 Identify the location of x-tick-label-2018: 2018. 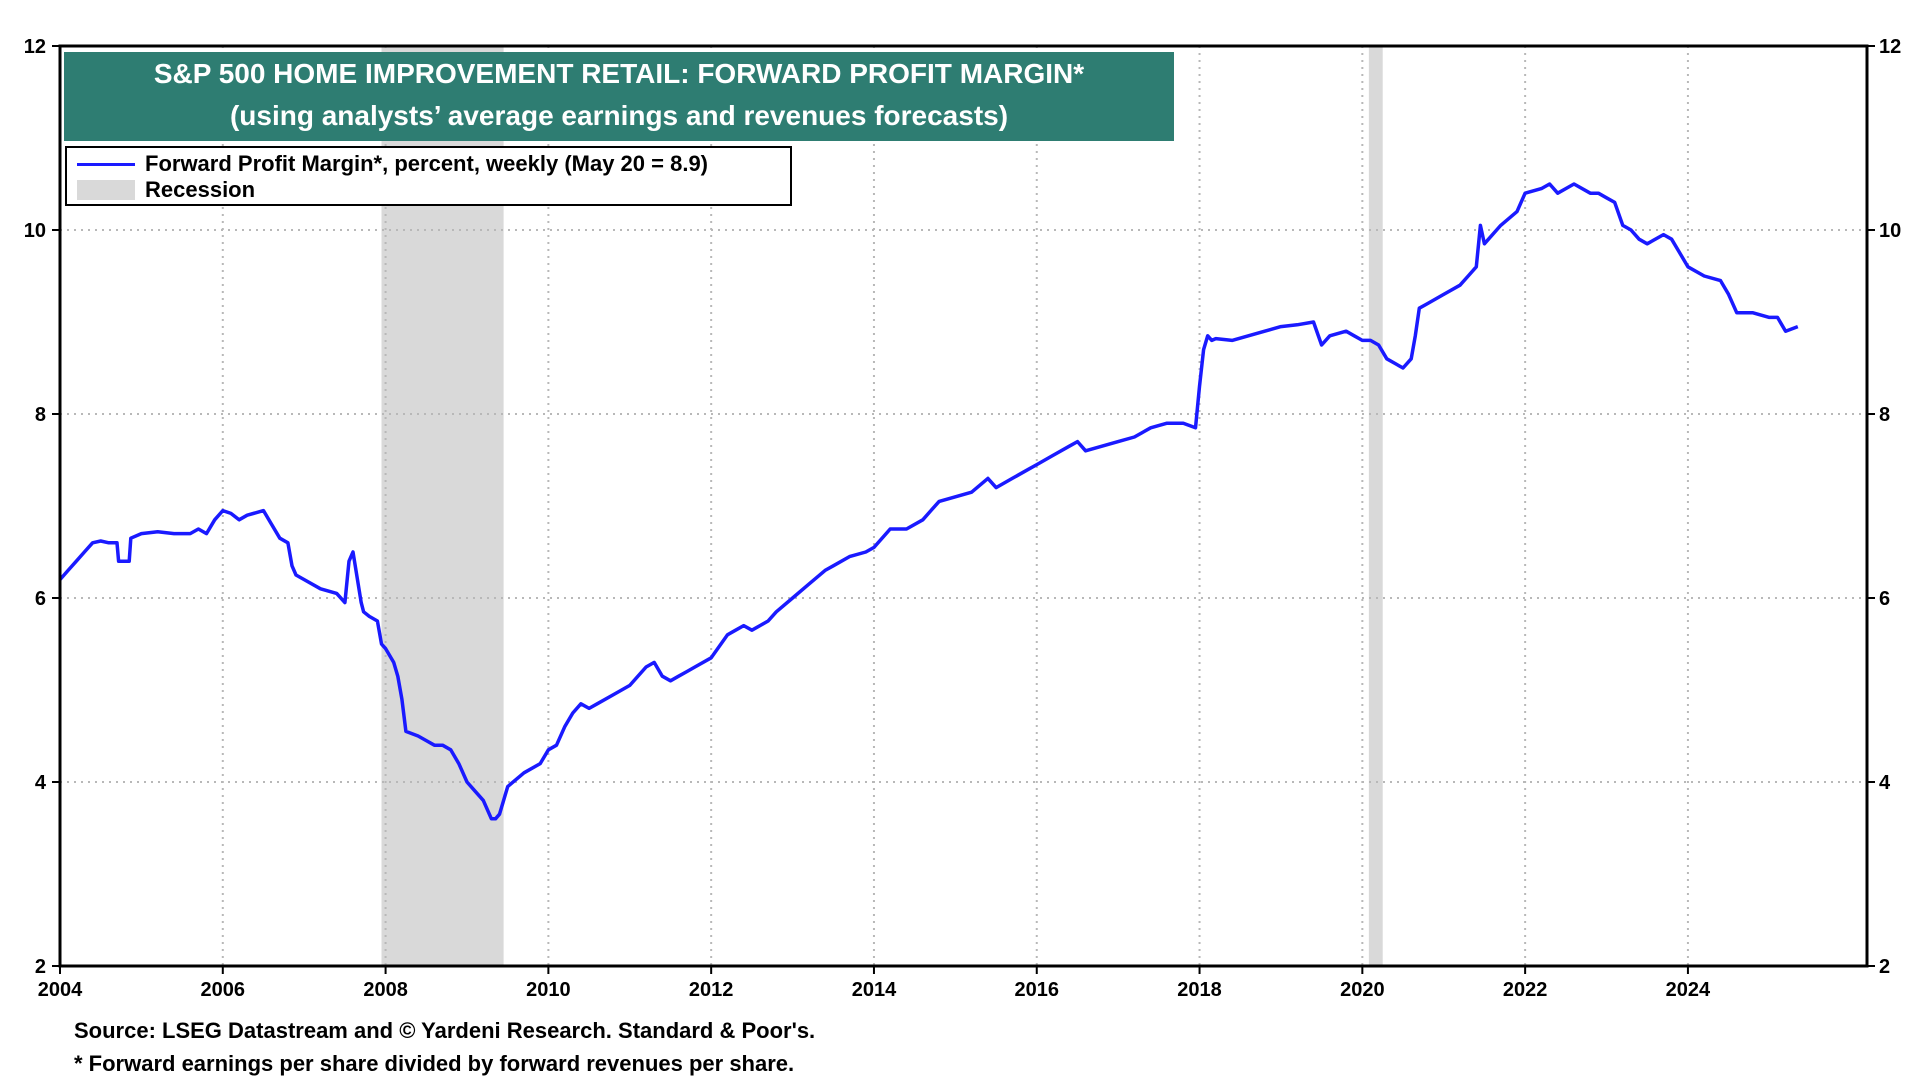
(1199, 990).